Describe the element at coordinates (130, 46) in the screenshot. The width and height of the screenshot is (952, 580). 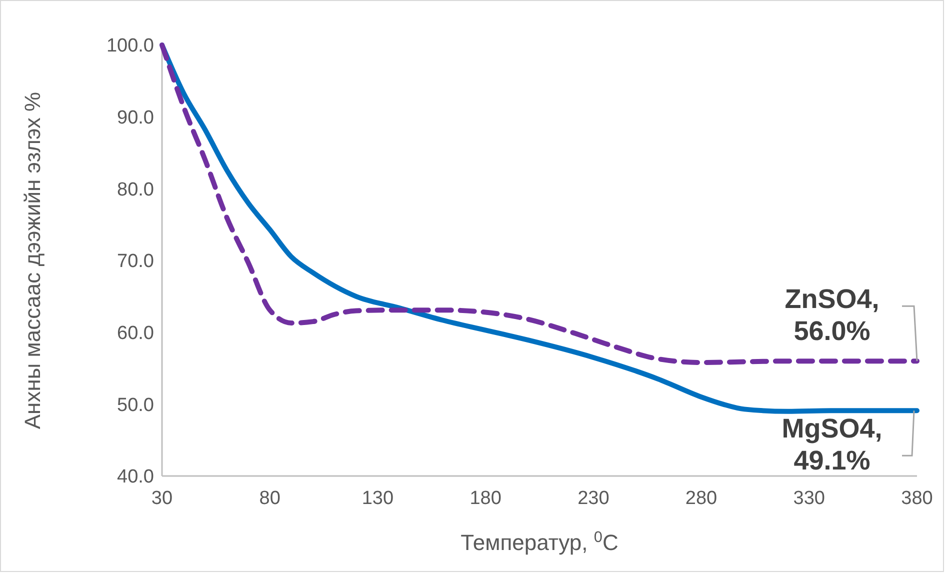
I see `y-tick-label: 100.0` at that location.